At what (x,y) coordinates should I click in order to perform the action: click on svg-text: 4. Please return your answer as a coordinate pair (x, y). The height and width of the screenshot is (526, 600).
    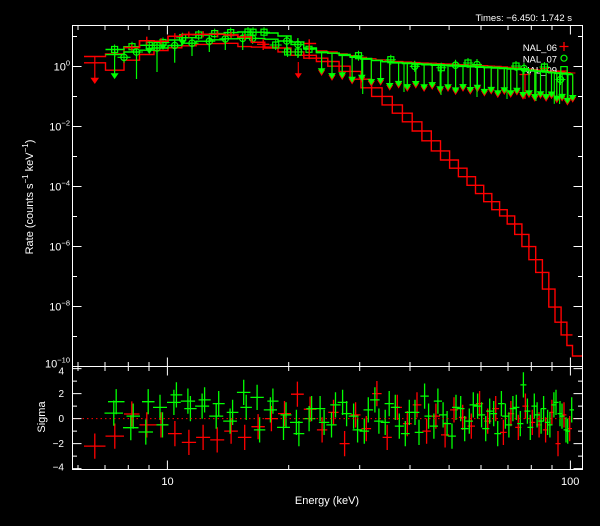
    Looking at the image, I should click on (61, 372).